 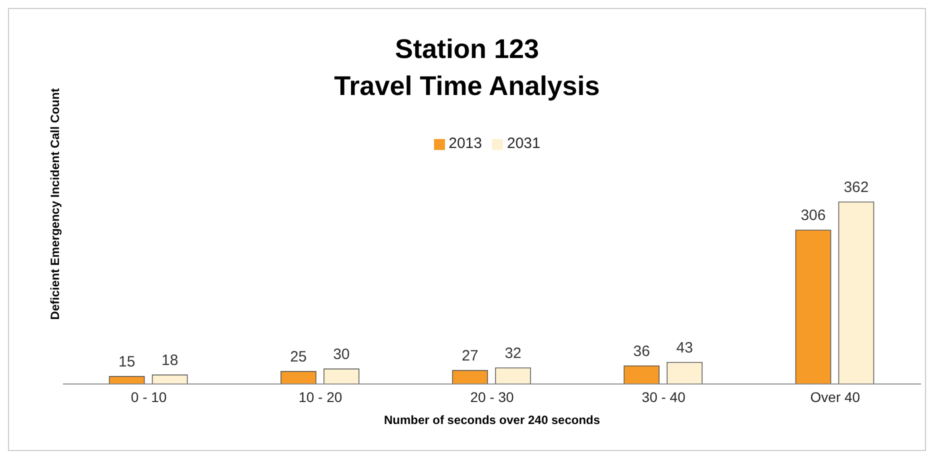 I want to click on x-tick-label: Over 40, so click(x=835, y=396).